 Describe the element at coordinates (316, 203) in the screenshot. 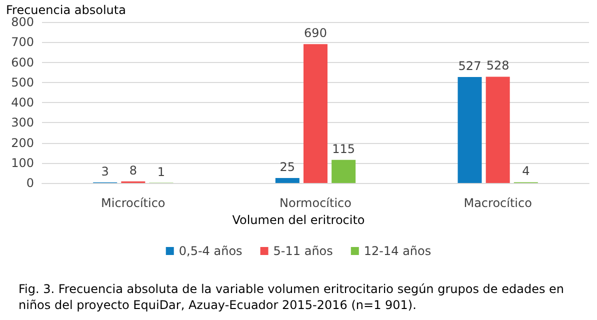

I see `x-tick-label: Normocítico` at that location.